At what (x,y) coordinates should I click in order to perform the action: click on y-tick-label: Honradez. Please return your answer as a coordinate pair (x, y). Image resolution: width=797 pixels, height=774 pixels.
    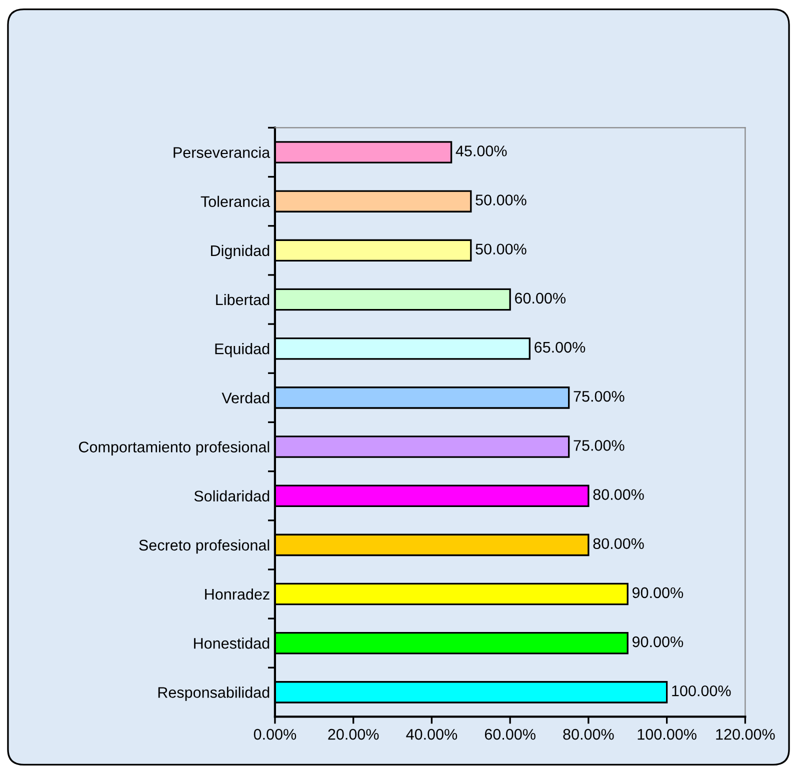
    Looking at the image, I should click on (237, 594).